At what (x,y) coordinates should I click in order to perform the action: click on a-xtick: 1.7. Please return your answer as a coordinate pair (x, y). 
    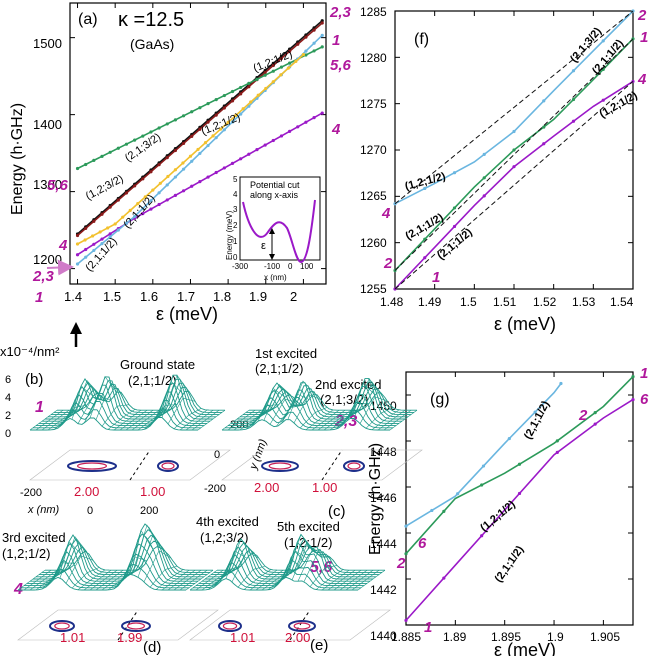
    Looking at the image, I should click on (186, 296).